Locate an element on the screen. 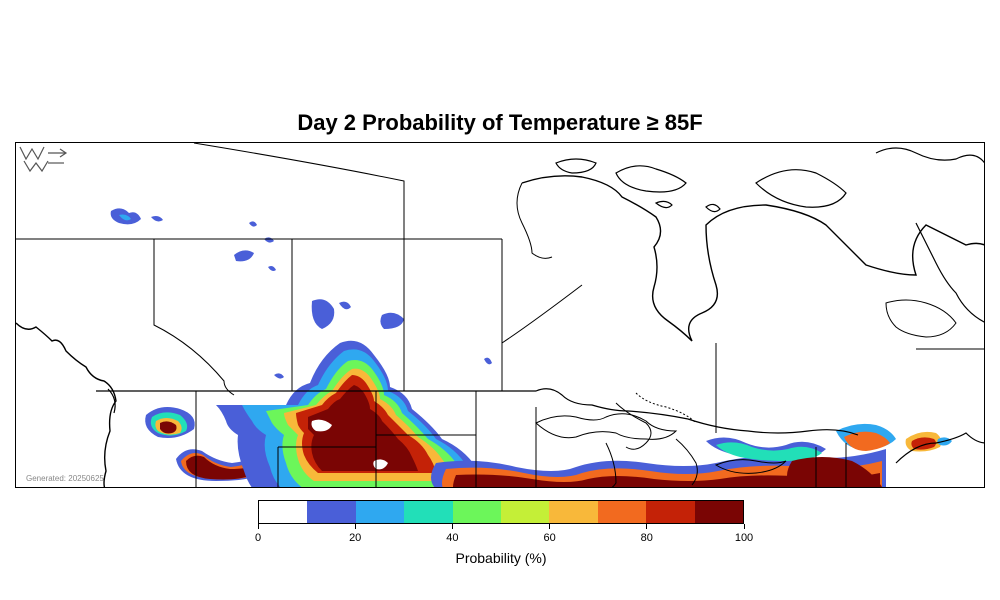  chart-title: Day 2 Probability of Temperature ≥ 85F is located at coordinates (500, 122).